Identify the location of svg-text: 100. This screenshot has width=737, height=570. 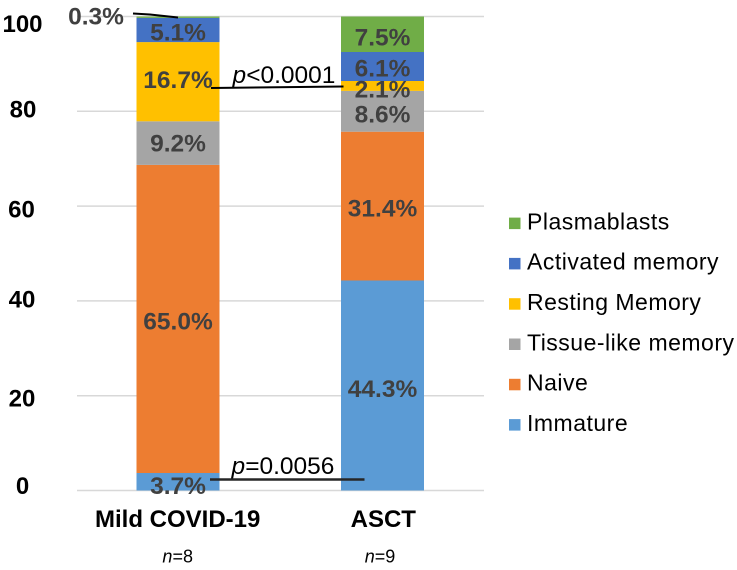
(22, 24).